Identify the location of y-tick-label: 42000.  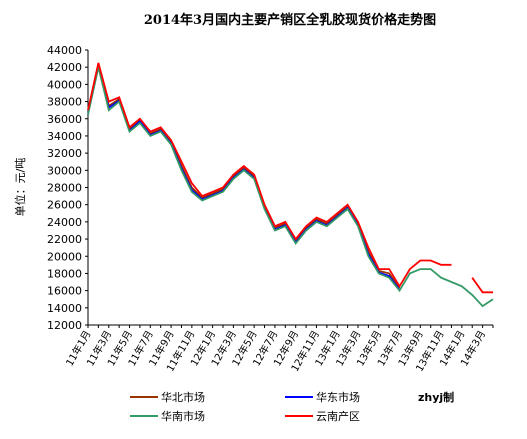
(64, 67).